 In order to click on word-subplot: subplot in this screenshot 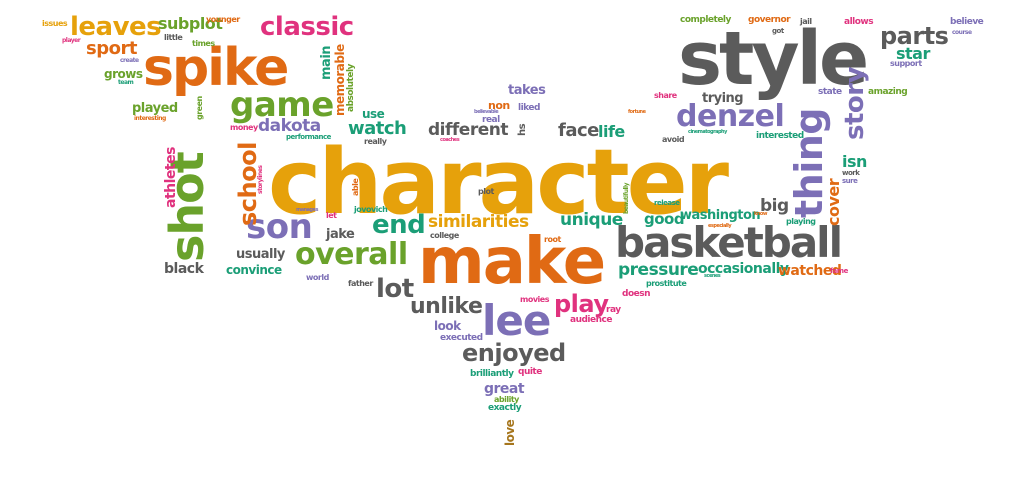, I will do `click(190, 23)`.